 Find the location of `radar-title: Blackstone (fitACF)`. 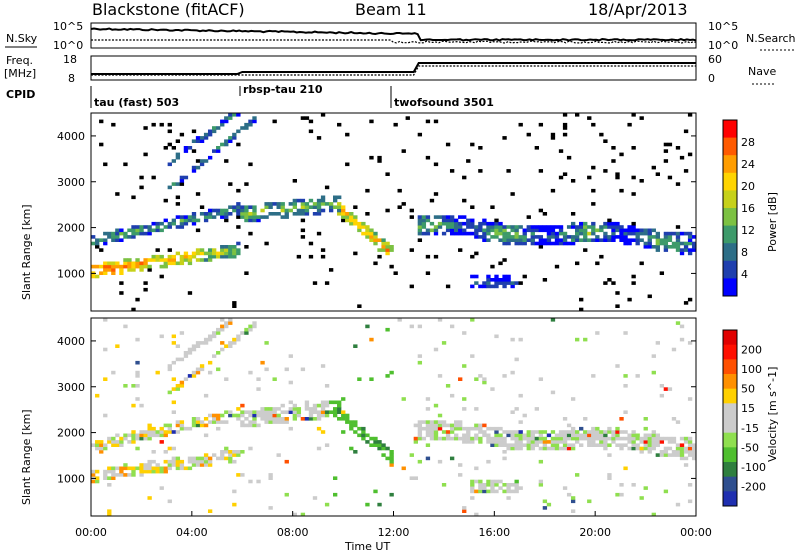

radar-title: Blackstone (fitACF) is located at coordinates (168, 9).